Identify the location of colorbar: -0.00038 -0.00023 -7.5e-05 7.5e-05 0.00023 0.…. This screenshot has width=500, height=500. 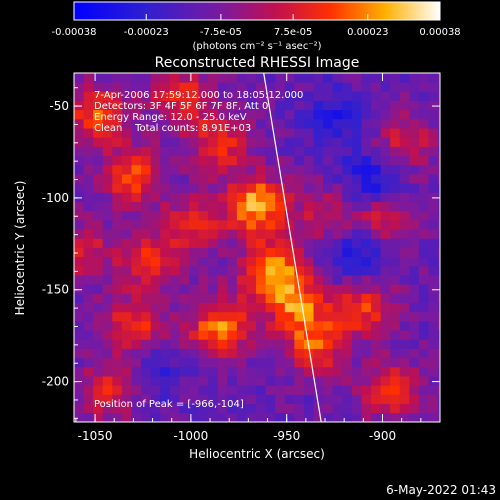
(256, 26).